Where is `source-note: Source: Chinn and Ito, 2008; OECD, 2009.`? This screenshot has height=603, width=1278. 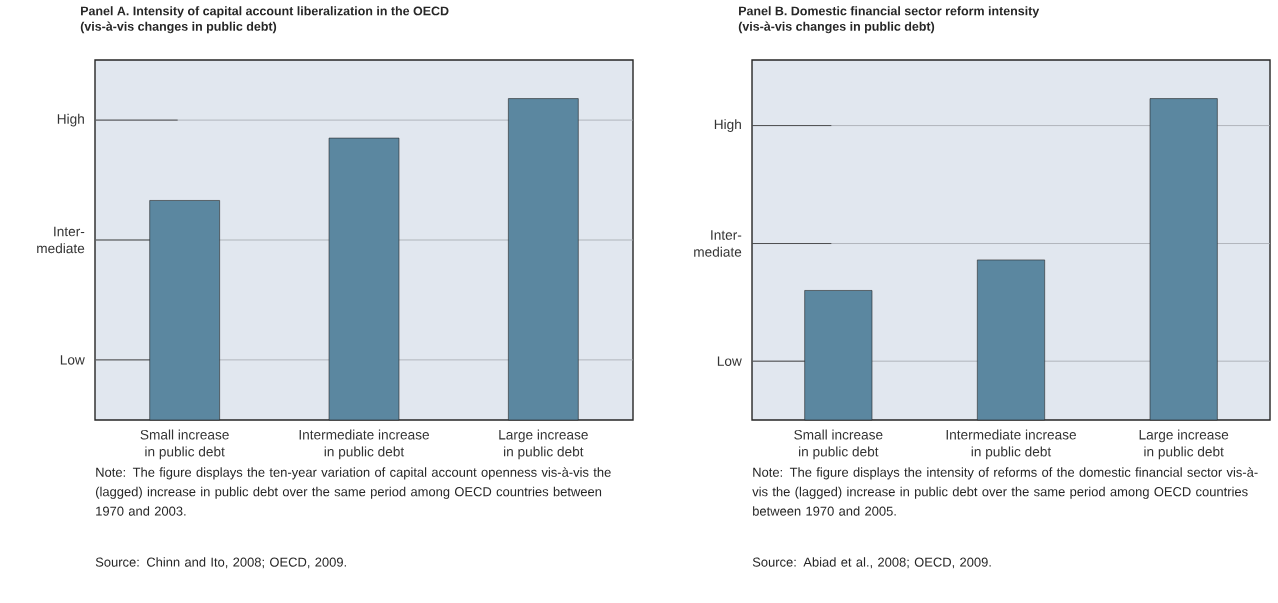
source-note: Source: Chinn and Ito, 2008; OECD, 2009. is located at coordinates (220, 563).